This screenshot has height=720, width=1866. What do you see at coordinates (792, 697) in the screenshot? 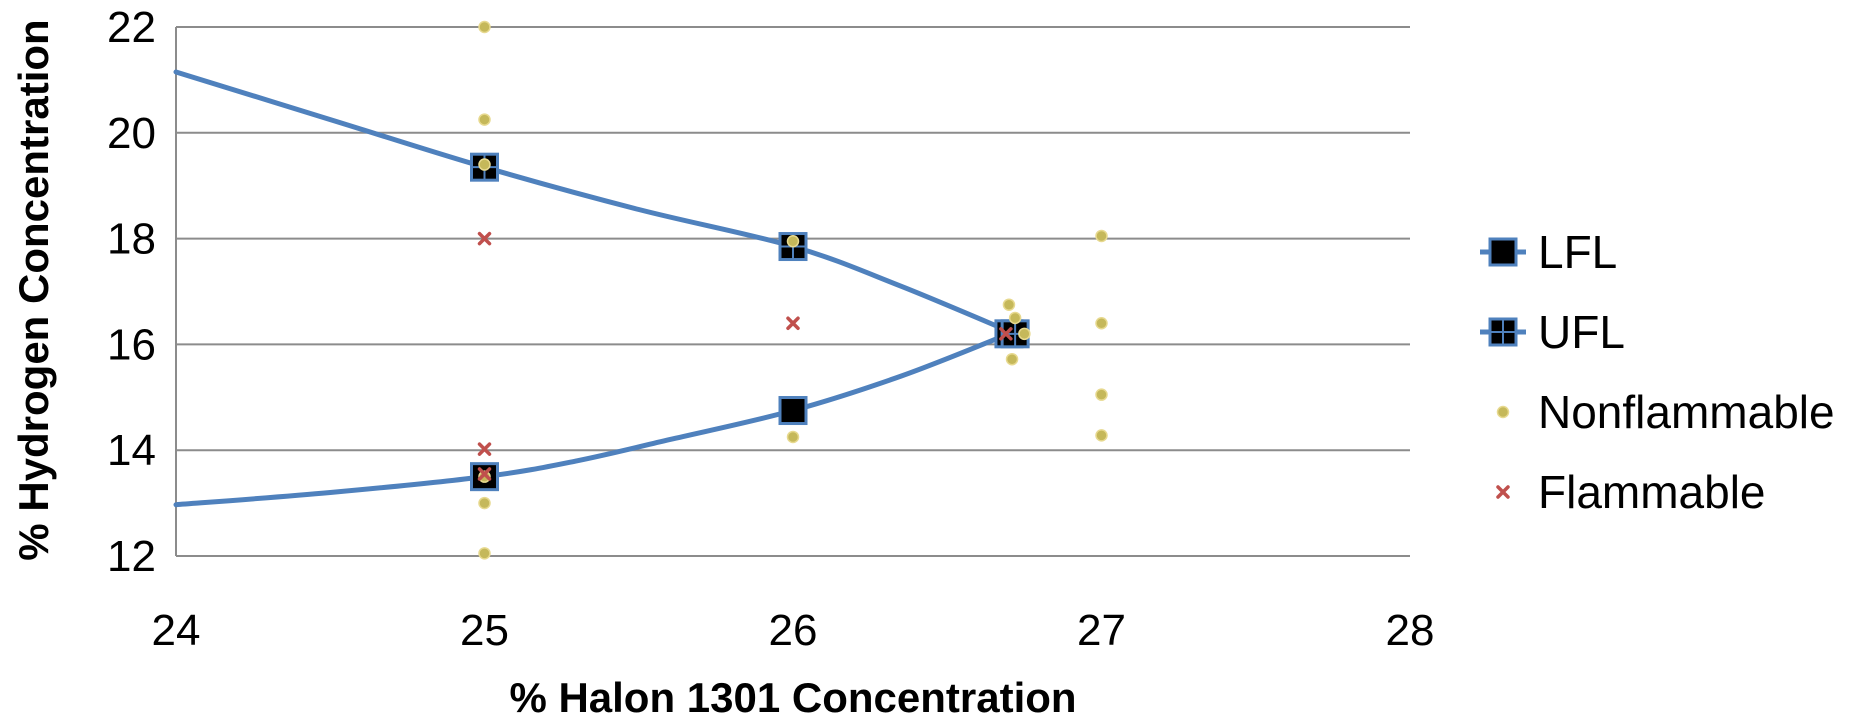
I see `x-axis-title: % Halon 1301 Concentration` at bounding box center [792, 697].